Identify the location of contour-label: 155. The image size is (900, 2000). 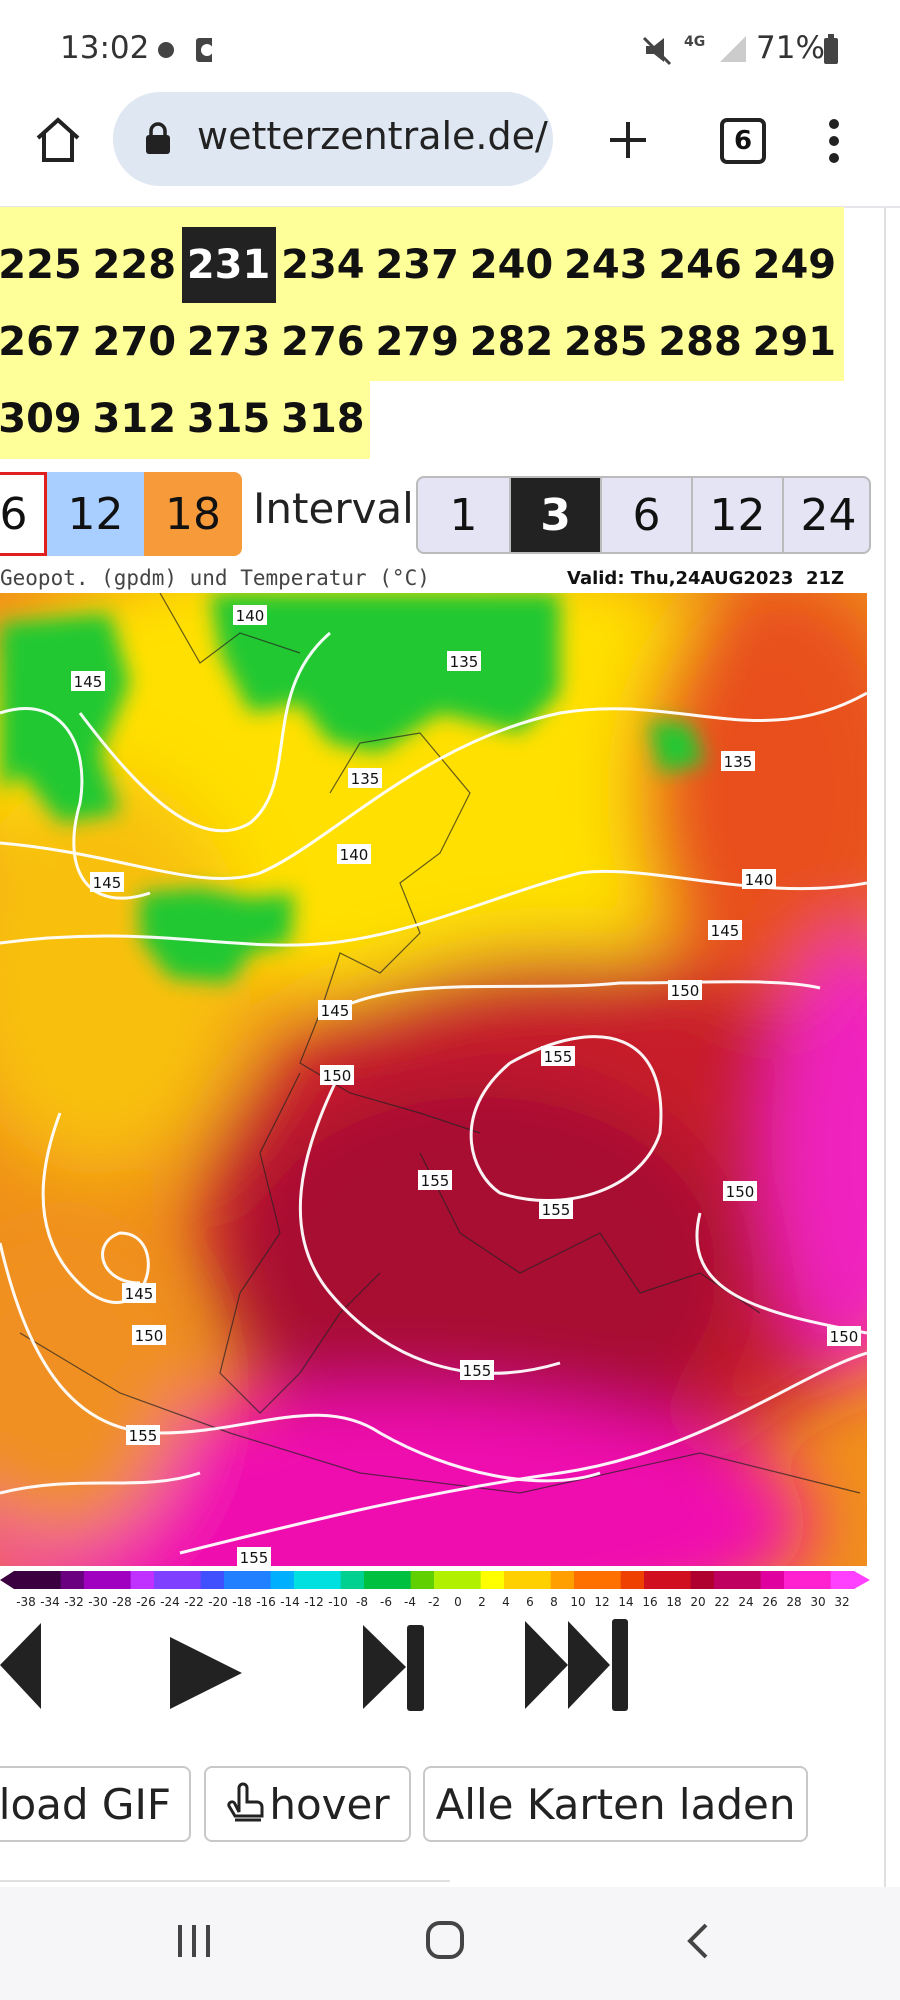
(556, 1210).